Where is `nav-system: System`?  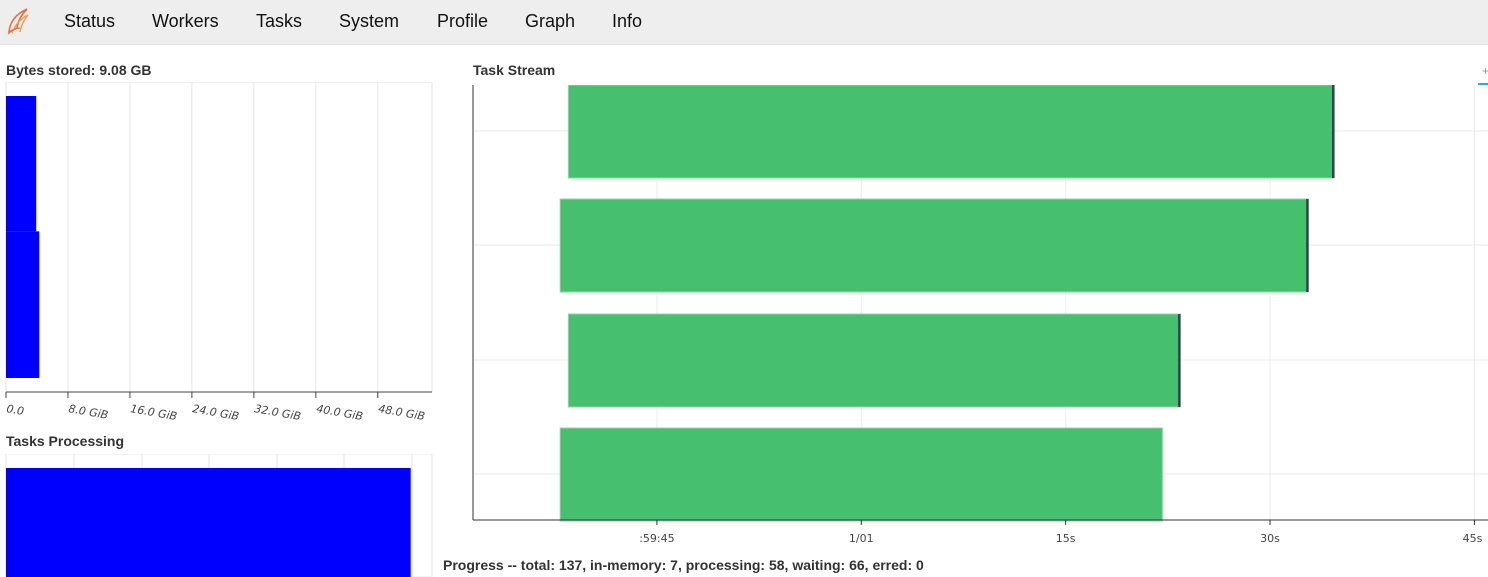
nav-system: System is located at coordinates (369, 21).